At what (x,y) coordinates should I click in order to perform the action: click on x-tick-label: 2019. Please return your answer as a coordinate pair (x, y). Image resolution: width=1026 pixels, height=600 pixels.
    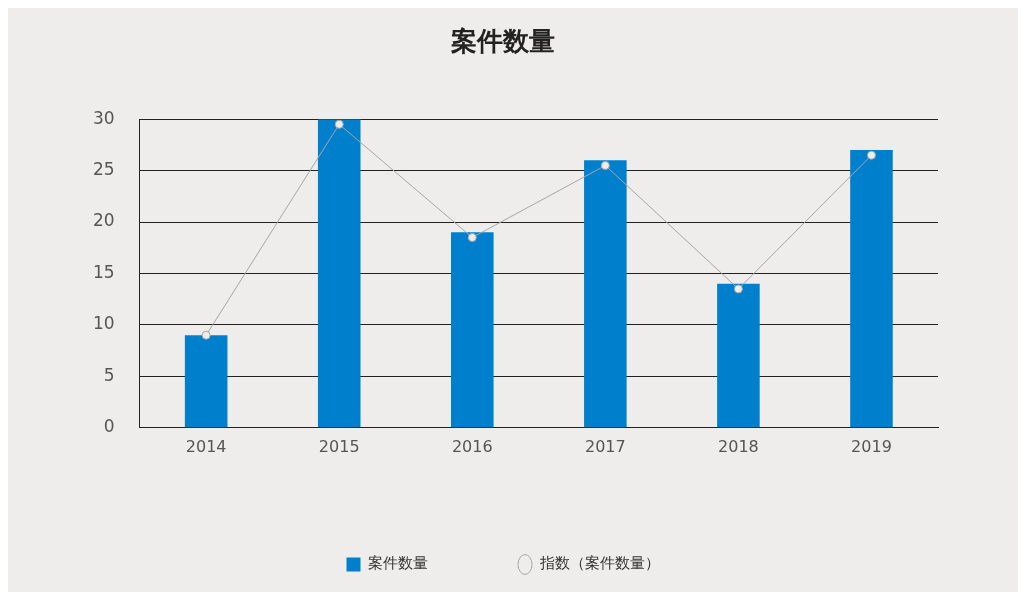
    Looking at the image, I should click on (871, 446).